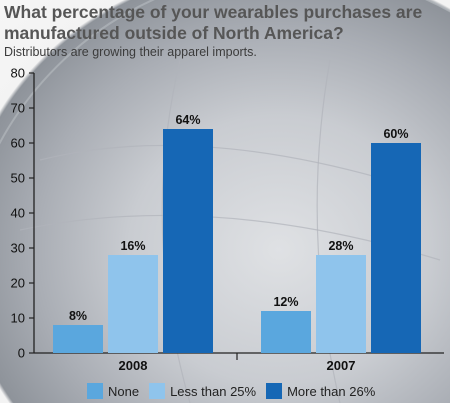 The width and height of the screenshot is (450, 403). I want to click on y-axis: 0 10 20 30 40 50 60 70 80, so click(23, 213).